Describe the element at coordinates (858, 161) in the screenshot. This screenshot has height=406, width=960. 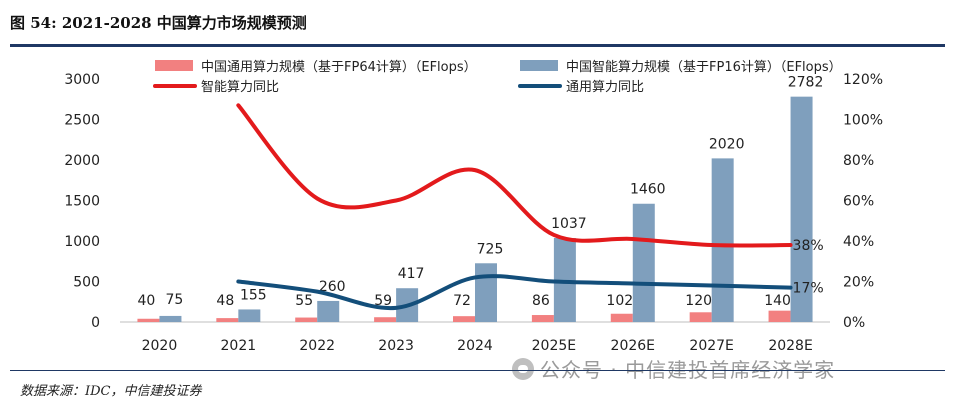
I see `right-axis-tick: 80%` at that location.